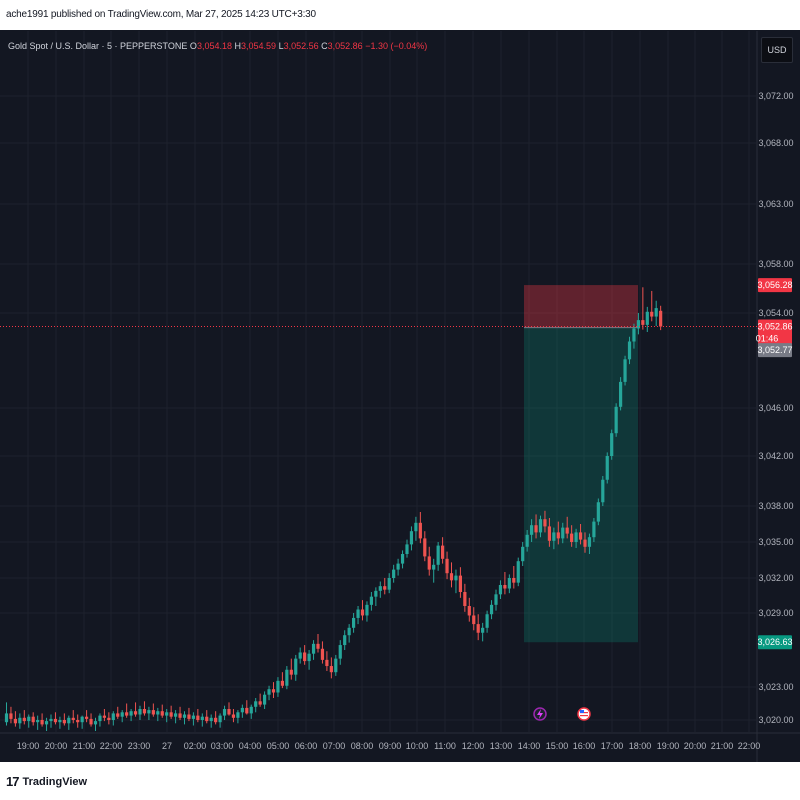 This screenshot has height=800, width=800. Describe the element at coordinates (378, 747) in the screenshot. I see `time-axis-panel` at that location.